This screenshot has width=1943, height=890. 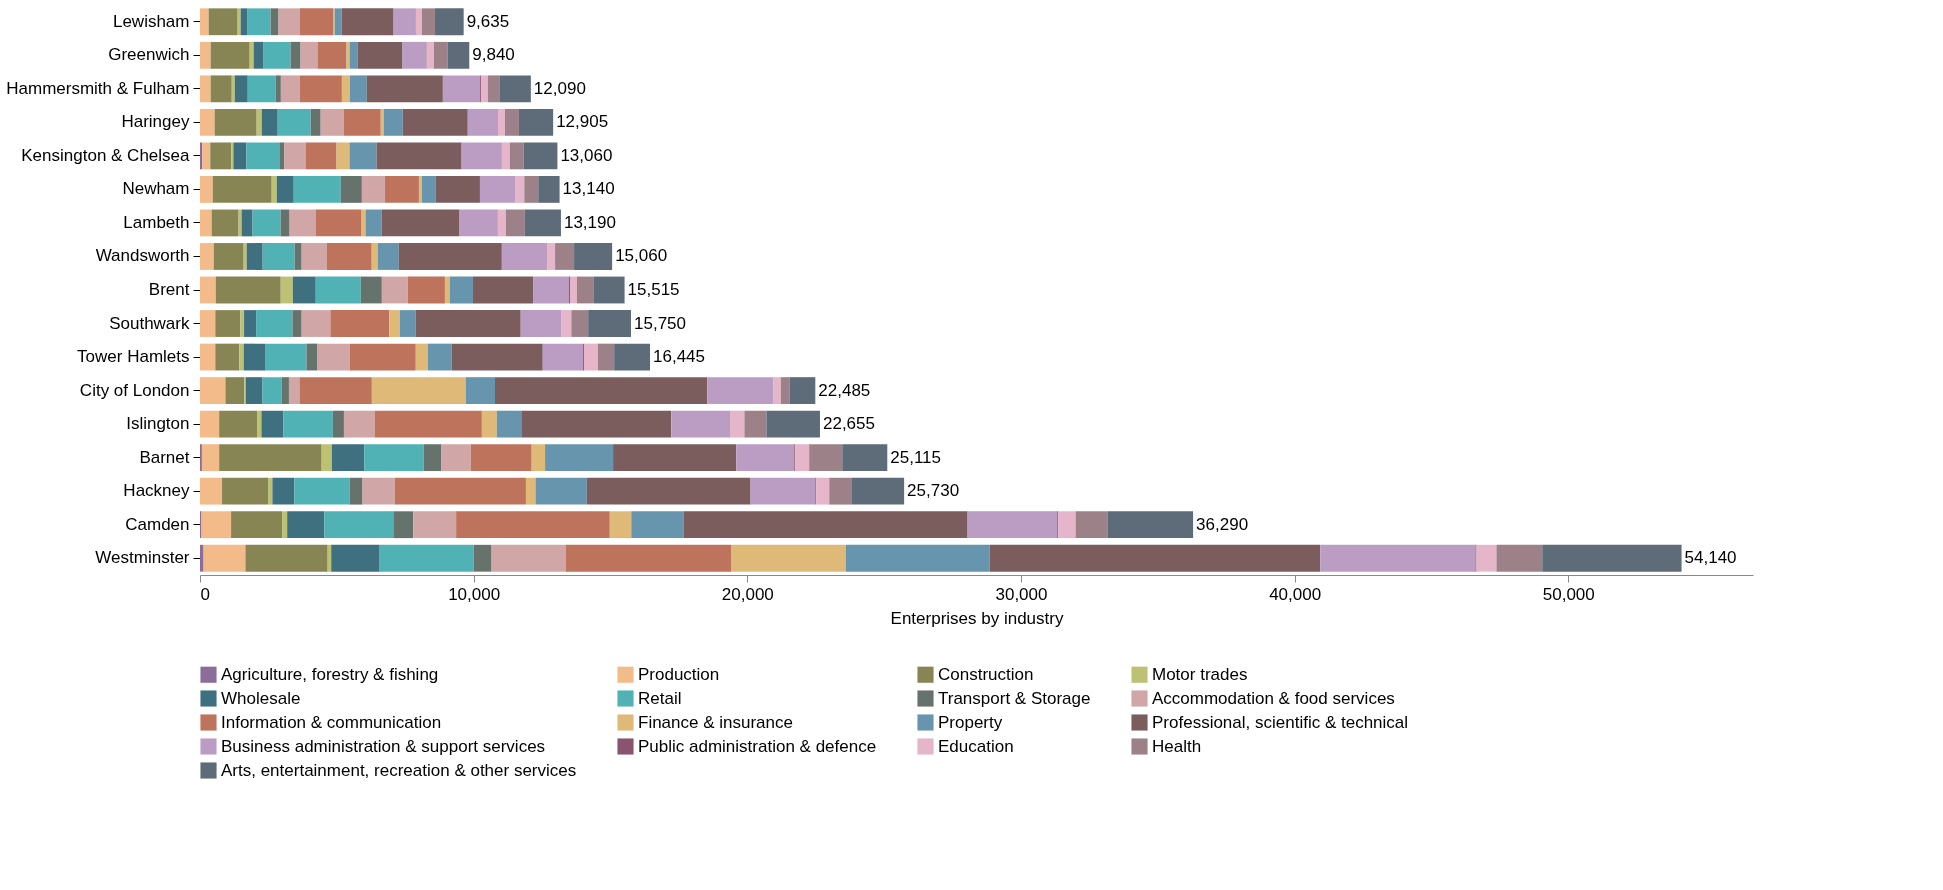 What do you see at coordinates (1280, 722) in the screenshot?
I see `legend-label: Professional, scientific & technical` at bounding box center [1280, 722].